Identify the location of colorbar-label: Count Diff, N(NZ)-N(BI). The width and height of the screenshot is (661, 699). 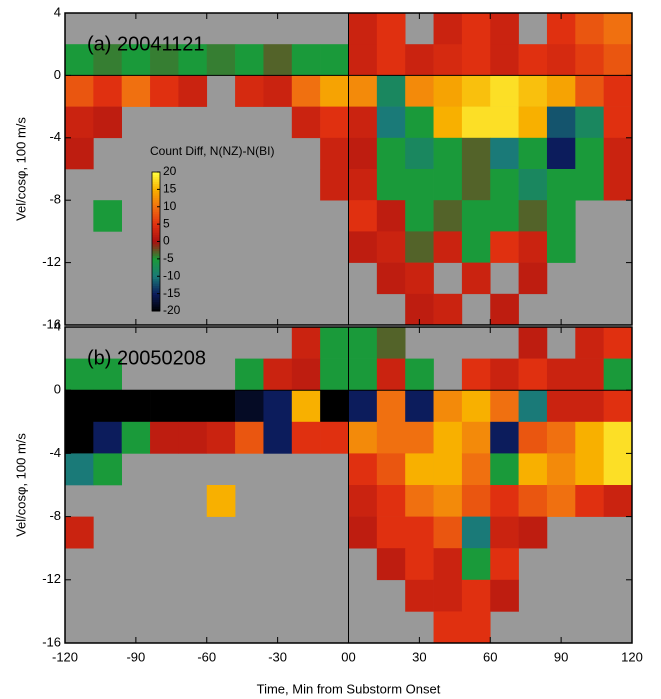
(212, 151).